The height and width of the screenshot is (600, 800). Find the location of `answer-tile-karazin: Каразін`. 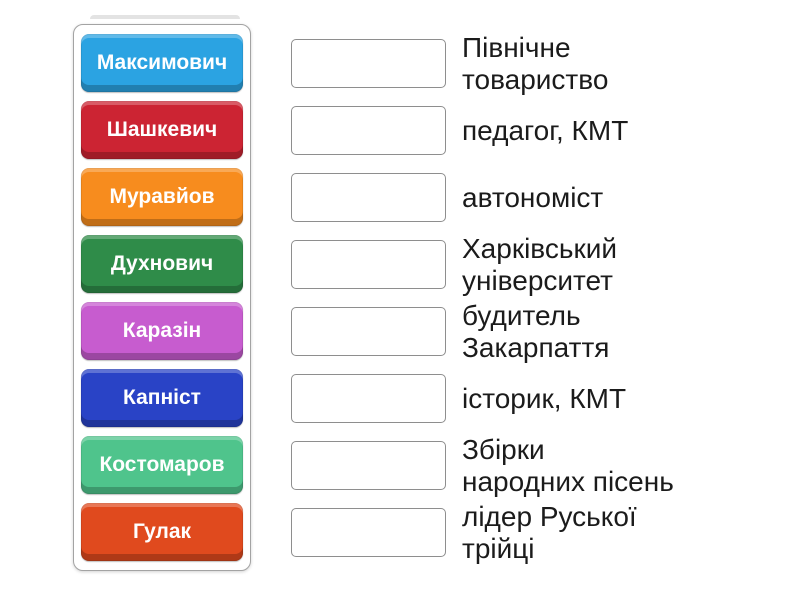

answer-tile-karazin: Каразін is located at coordinates (162, 331).